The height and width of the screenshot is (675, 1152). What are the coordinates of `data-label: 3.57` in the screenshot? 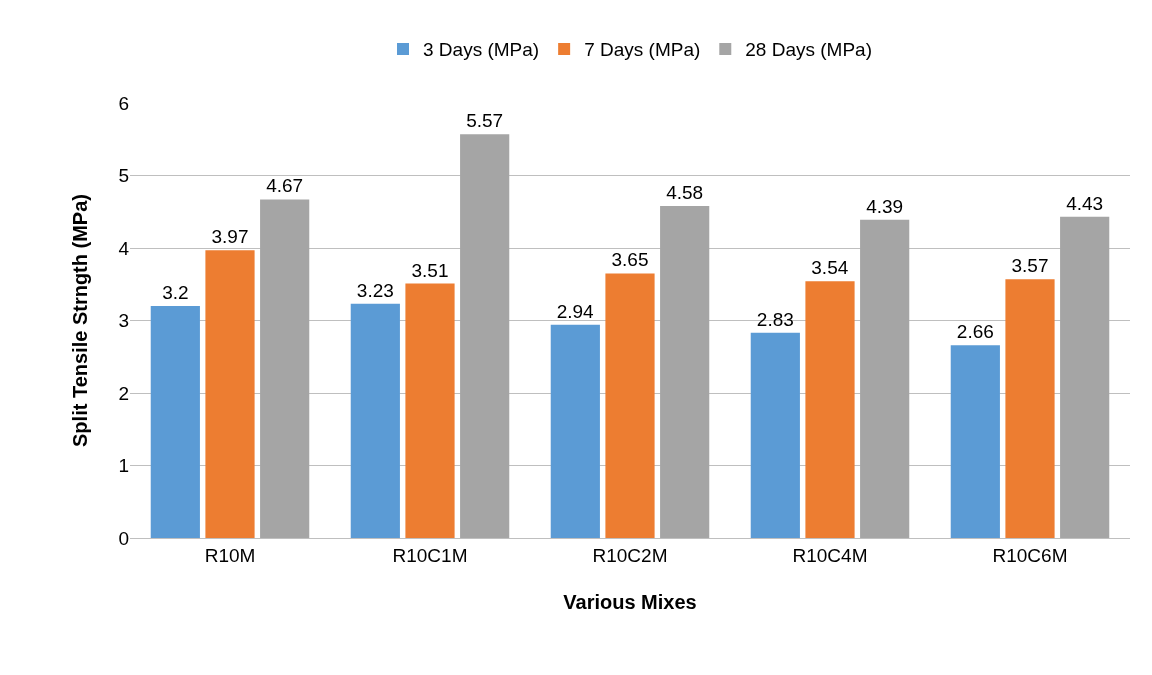 It's located at (1030, 266).